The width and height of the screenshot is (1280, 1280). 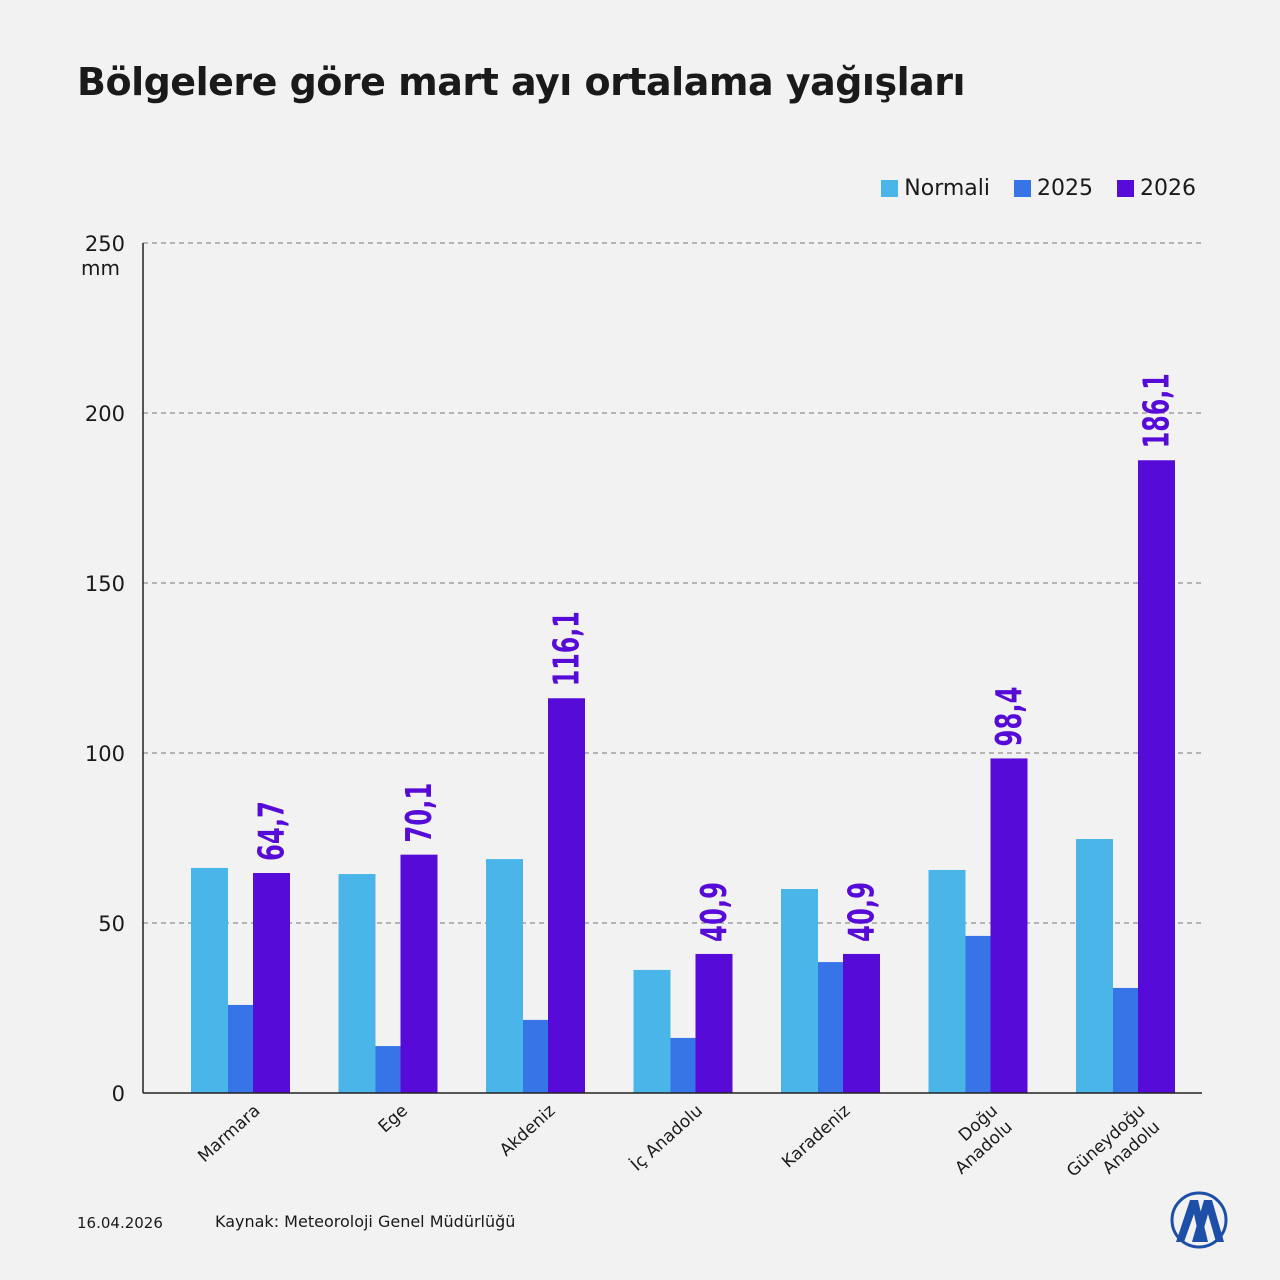 I want to click on data-label: 116,1, so click(x=567, y=648).